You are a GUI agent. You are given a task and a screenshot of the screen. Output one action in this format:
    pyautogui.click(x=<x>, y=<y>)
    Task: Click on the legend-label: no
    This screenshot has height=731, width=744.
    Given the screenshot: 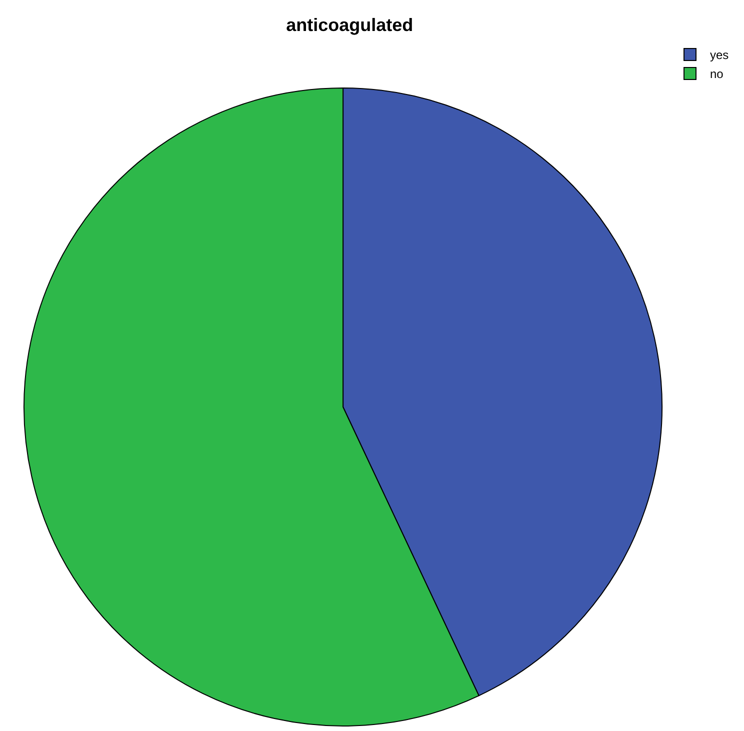 What is the action you would take?
    pyautogui.click(x=717, y=74)
    